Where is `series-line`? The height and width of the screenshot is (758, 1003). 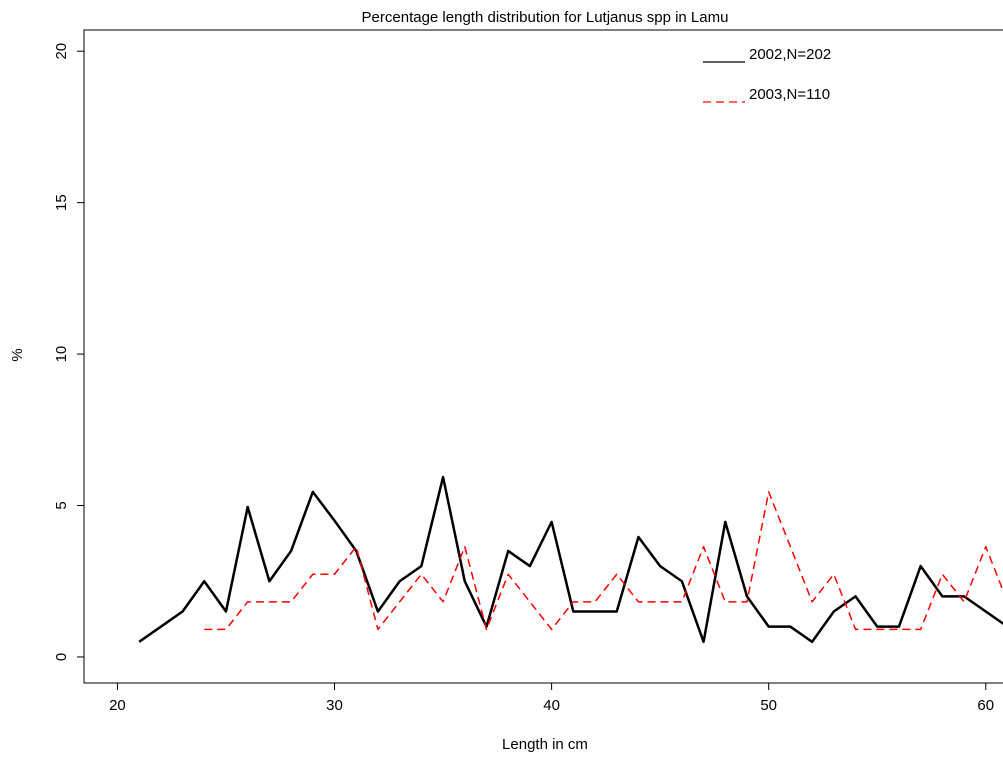 series-line is located at coordinates (603, 561).